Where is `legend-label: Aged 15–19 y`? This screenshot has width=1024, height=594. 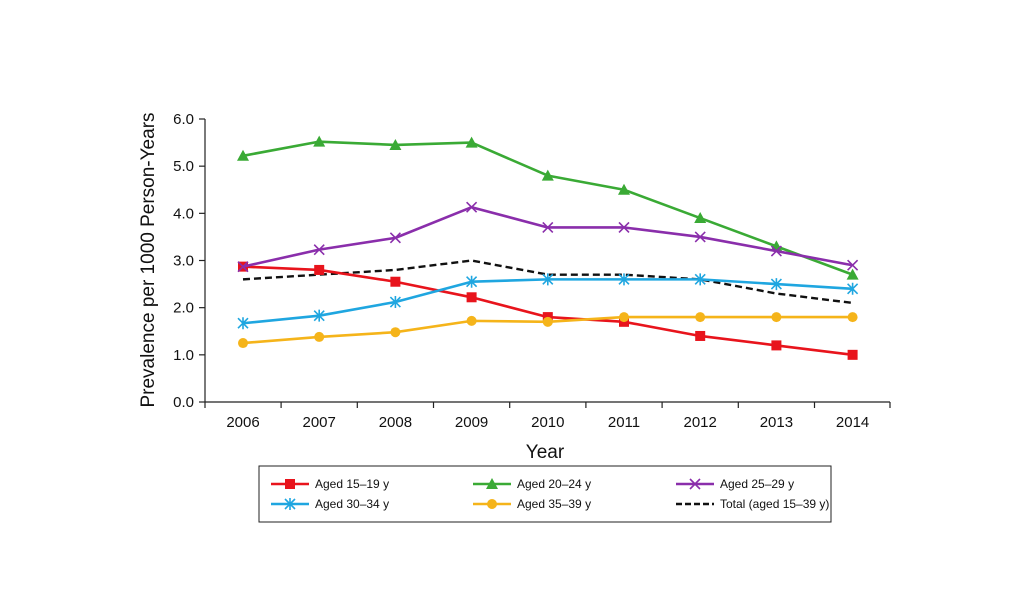
legend-label: Aged 15–19 y is located at coordinates (352, 484).